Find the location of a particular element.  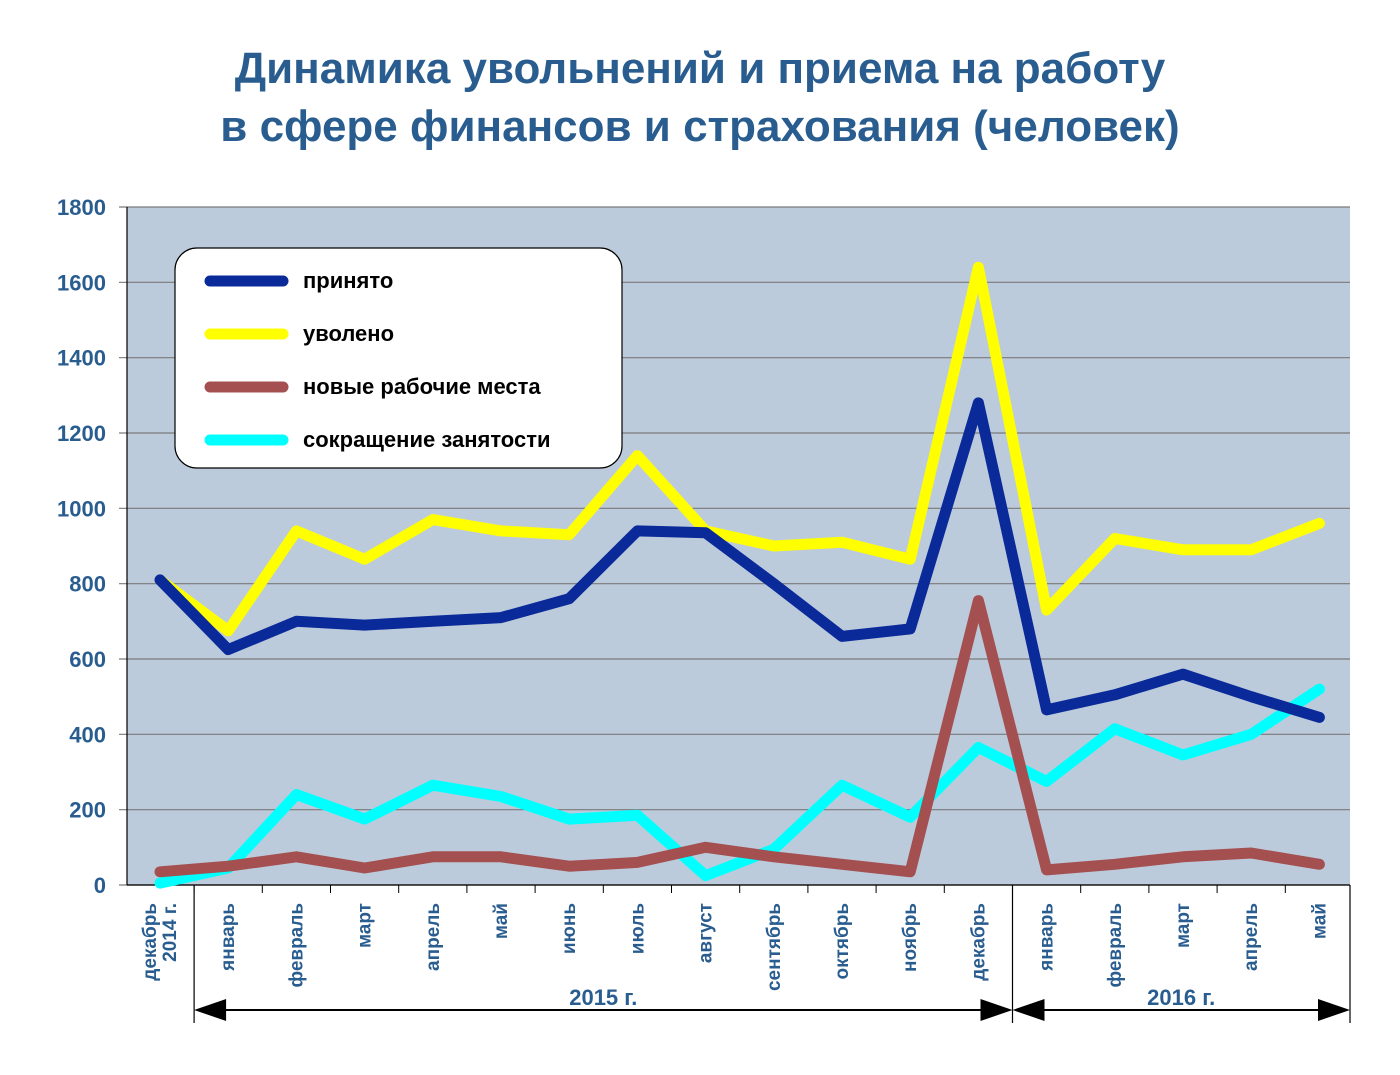

x-tick-label: ноябрь is located at coordinates (910, 937).